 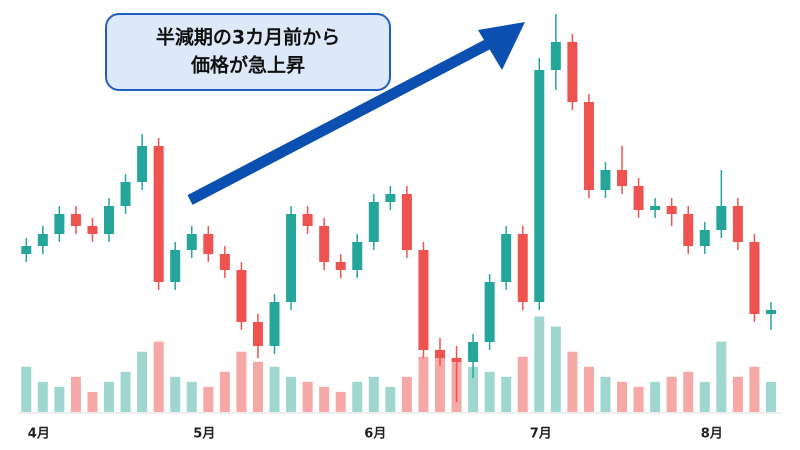 I want to click on x-tick-label: 6月, so click(x=375, y=434).